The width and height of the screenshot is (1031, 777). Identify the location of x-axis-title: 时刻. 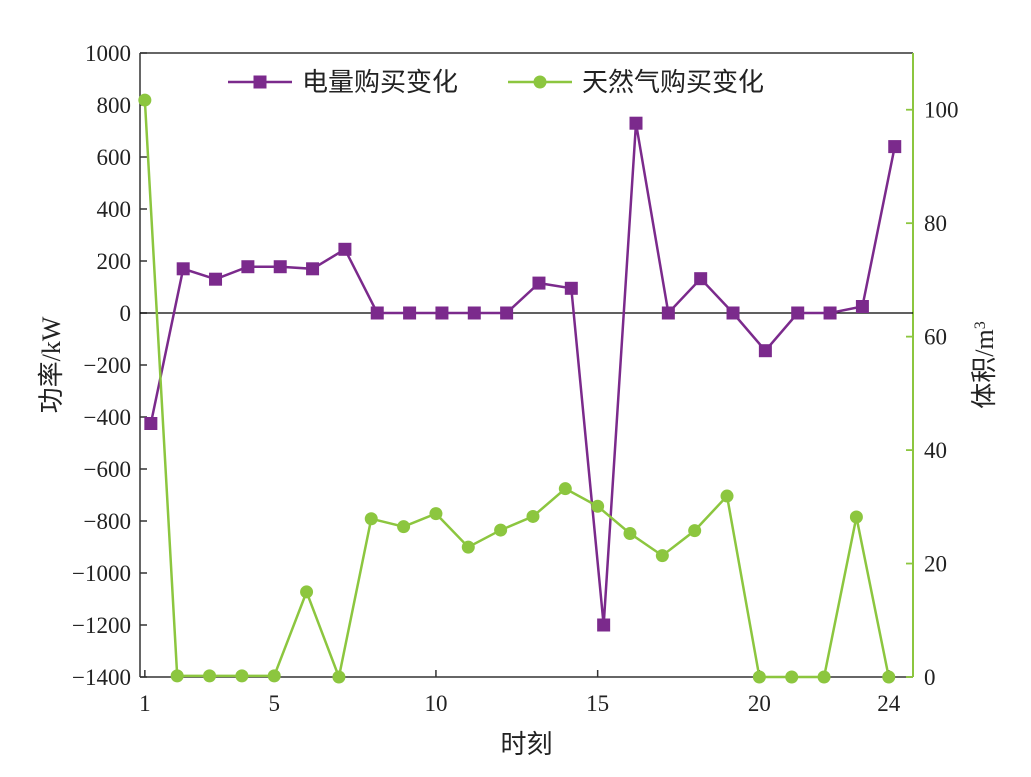
(526, 744).